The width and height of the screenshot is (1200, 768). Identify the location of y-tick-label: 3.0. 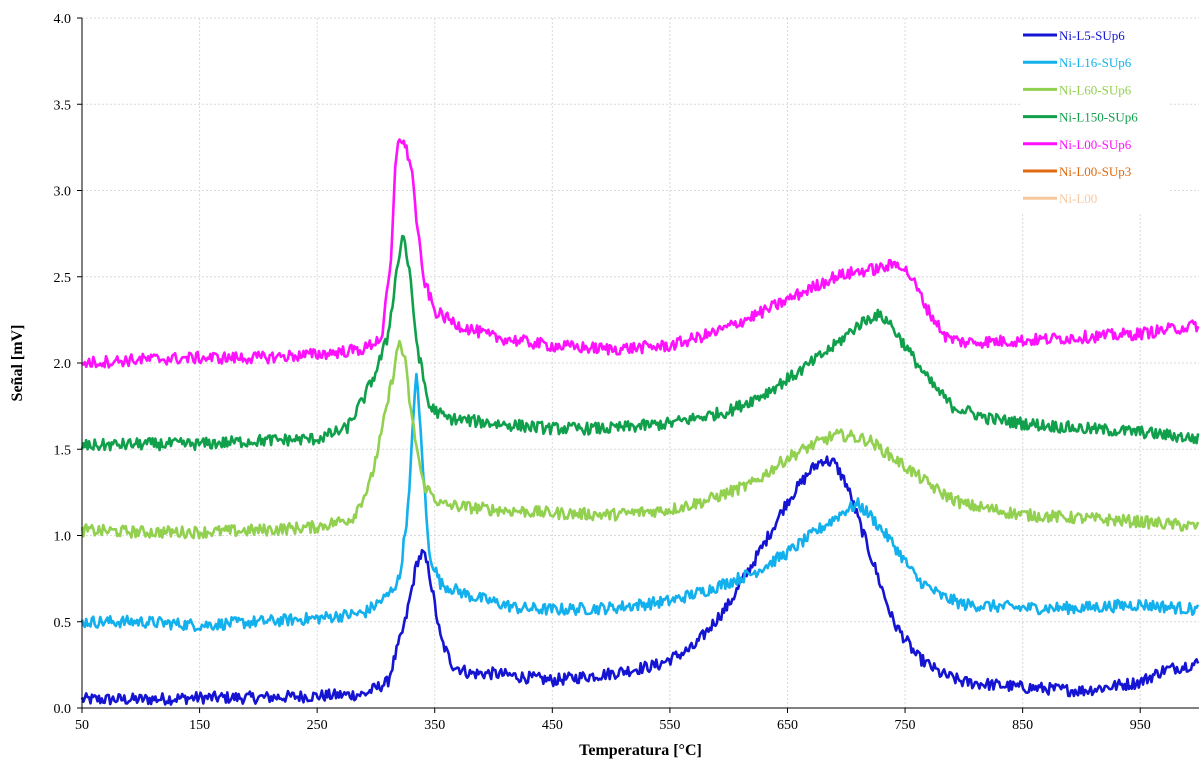
(63, 192).